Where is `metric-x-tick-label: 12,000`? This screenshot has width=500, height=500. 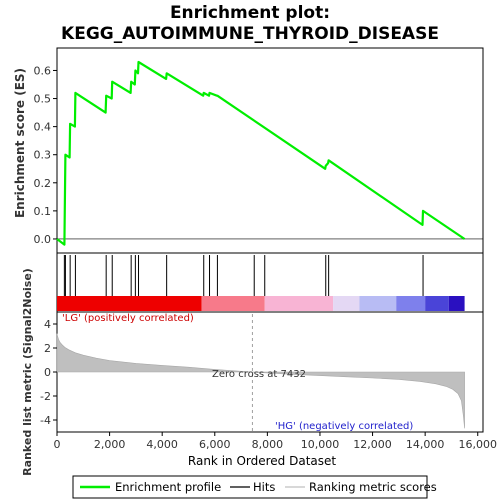 metric-x-tick-label: 12,000 is located at coordinates (372, 444).